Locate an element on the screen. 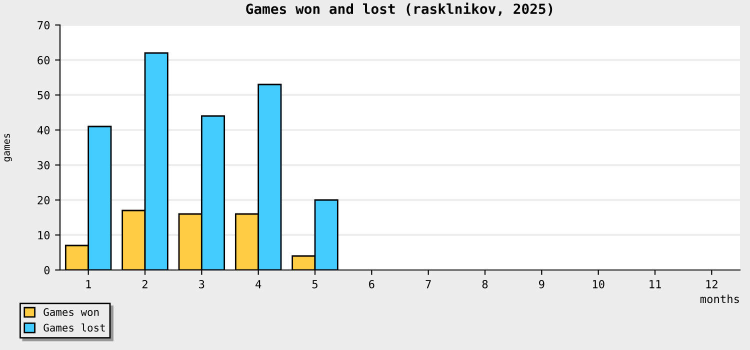  x-tick-label: 9 is located at coordinates (541, 284).